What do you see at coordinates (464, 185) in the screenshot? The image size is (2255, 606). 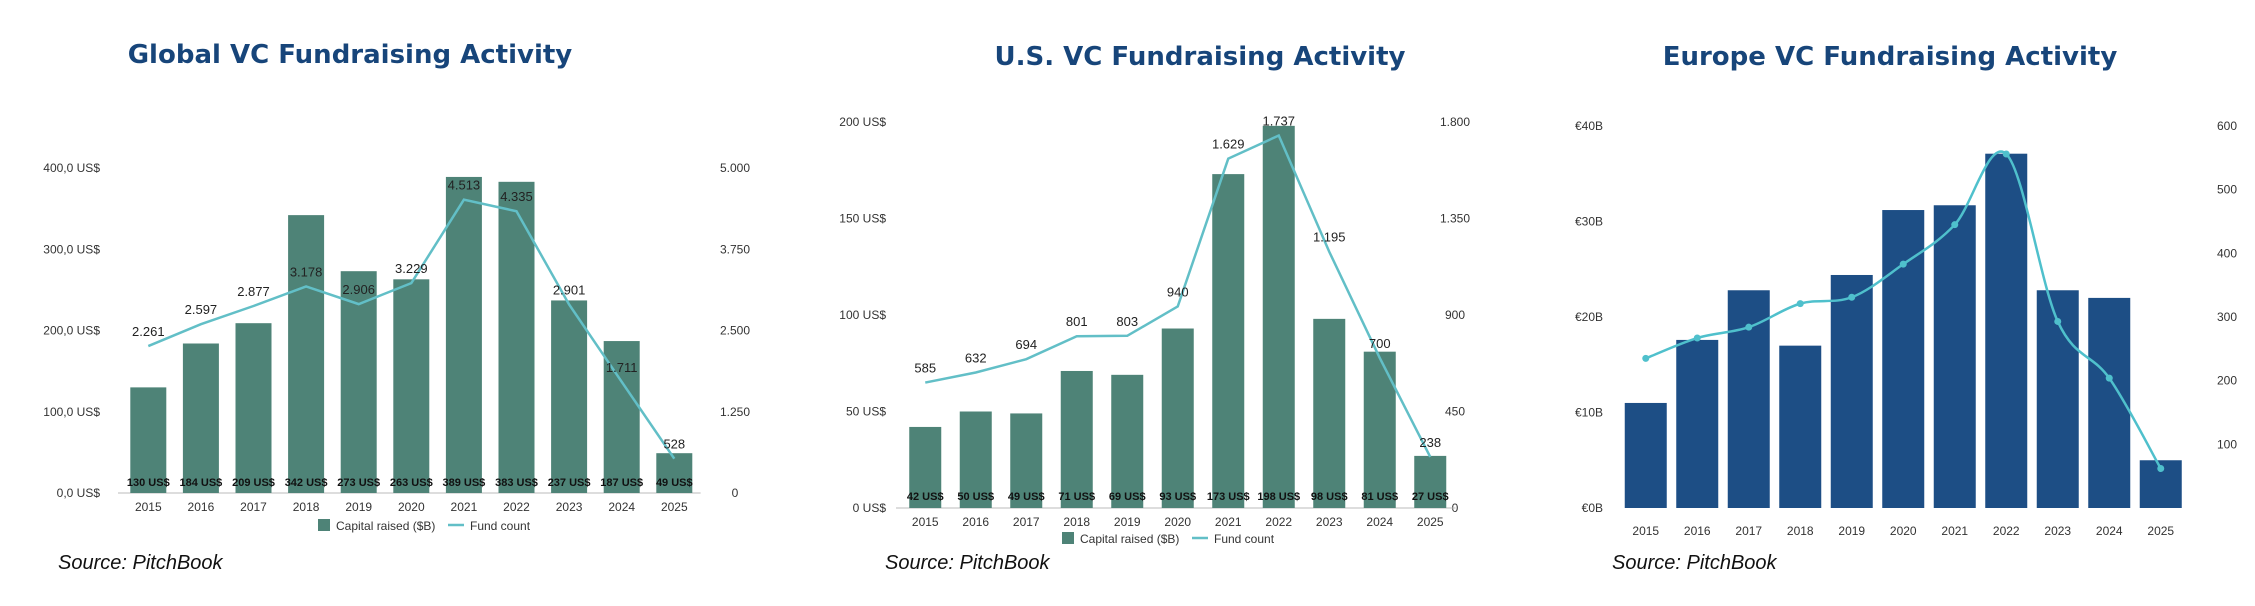 I see `line-data-label: 4.513` at bounding box center [464, 185].